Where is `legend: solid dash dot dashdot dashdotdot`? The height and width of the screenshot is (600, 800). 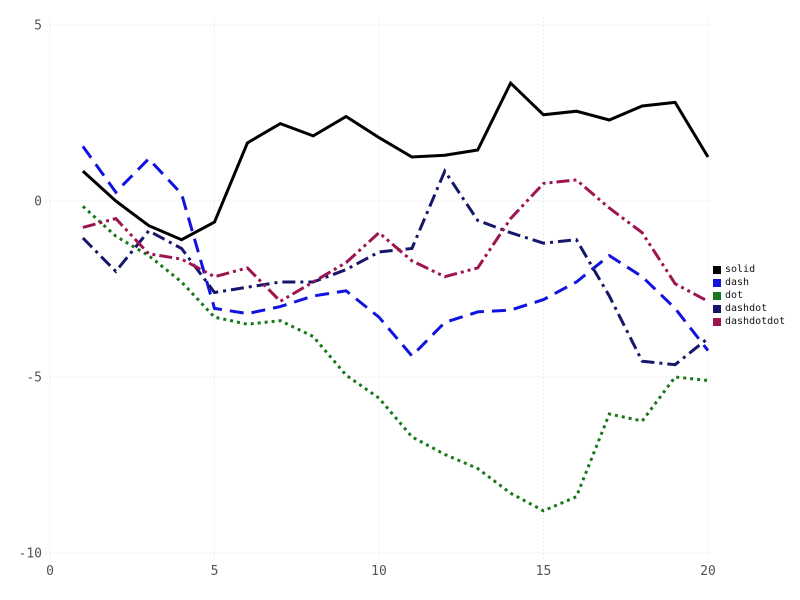
legend: solid dash dot dashdot dashdotdot is located at coordinates (749, 295).